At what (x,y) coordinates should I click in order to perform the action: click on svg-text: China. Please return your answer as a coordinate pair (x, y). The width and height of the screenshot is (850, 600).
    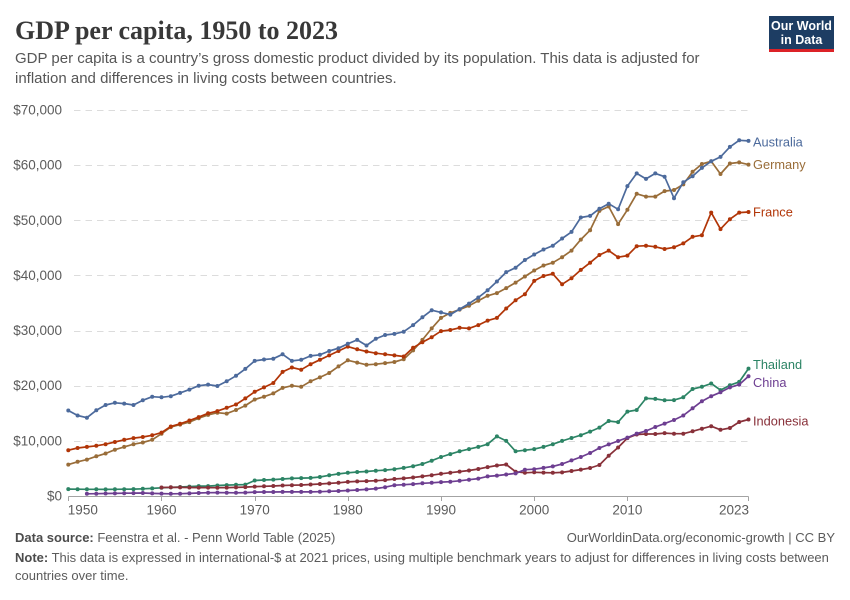
    Looking at the image, I should click on (770, 382).